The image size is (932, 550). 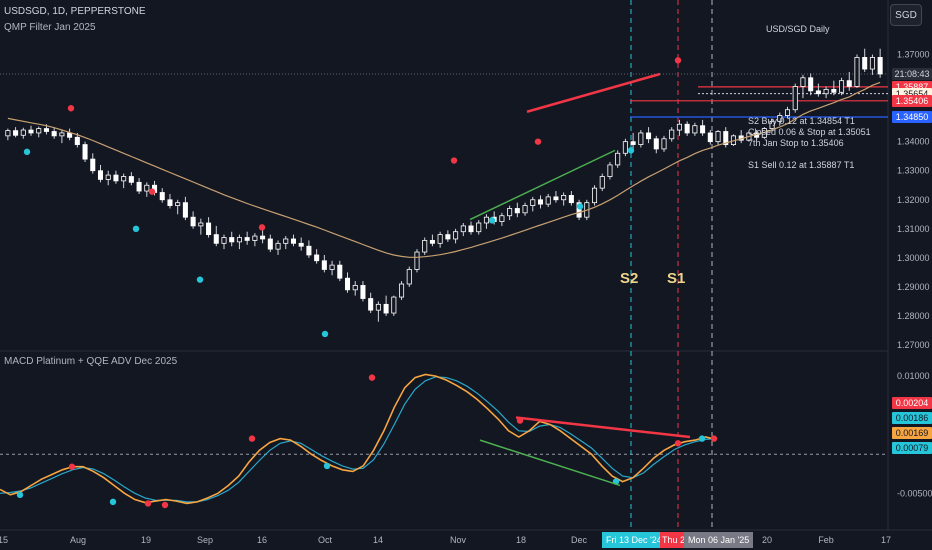 I want to click on symbol-title: USDSGD, 1D, PEPPERSTONE, so click(x=75, y=11).